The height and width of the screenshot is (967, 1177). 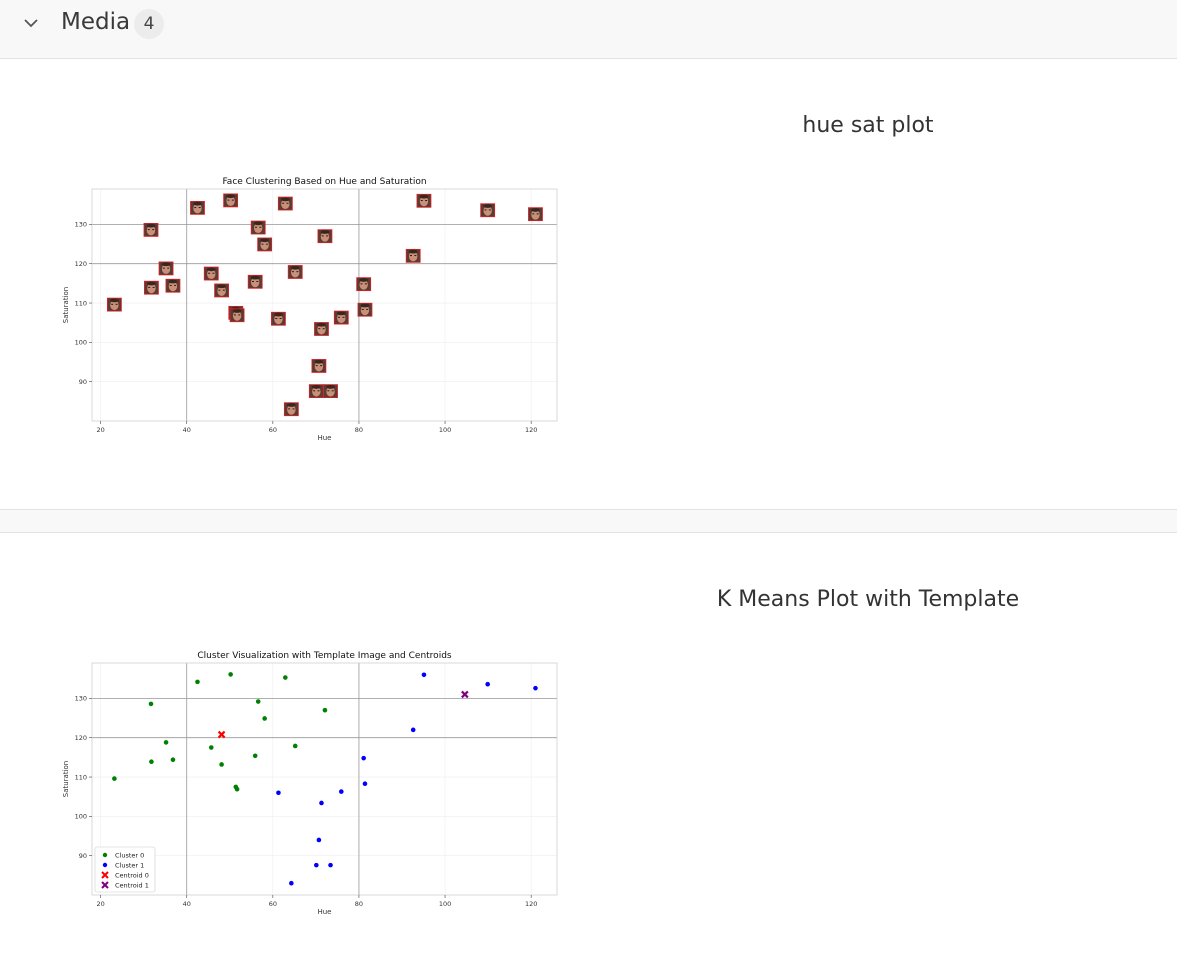 What do you see at coordinates (129, 855) in the screenshot?
I see `legend-label: Cluster 0` at bounding box center [129, 855].